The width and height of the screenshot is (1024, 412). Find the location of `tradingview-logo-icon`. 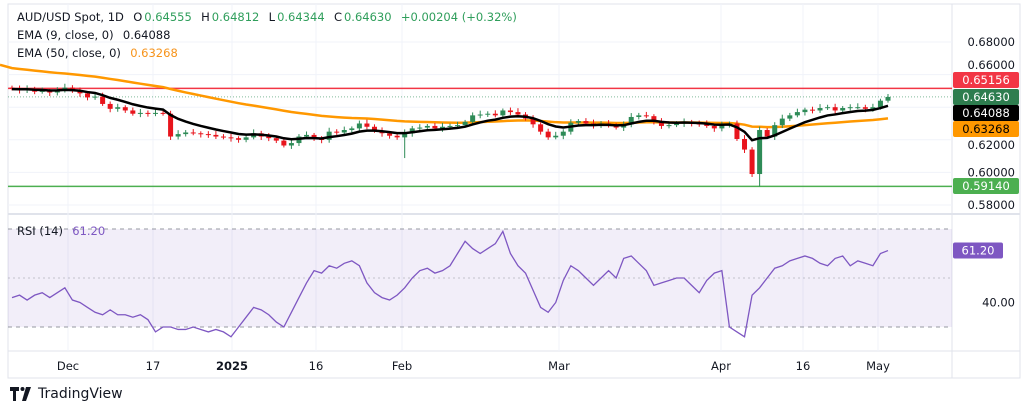

tradingview-logo-icon is located at coordinates (20, 394).